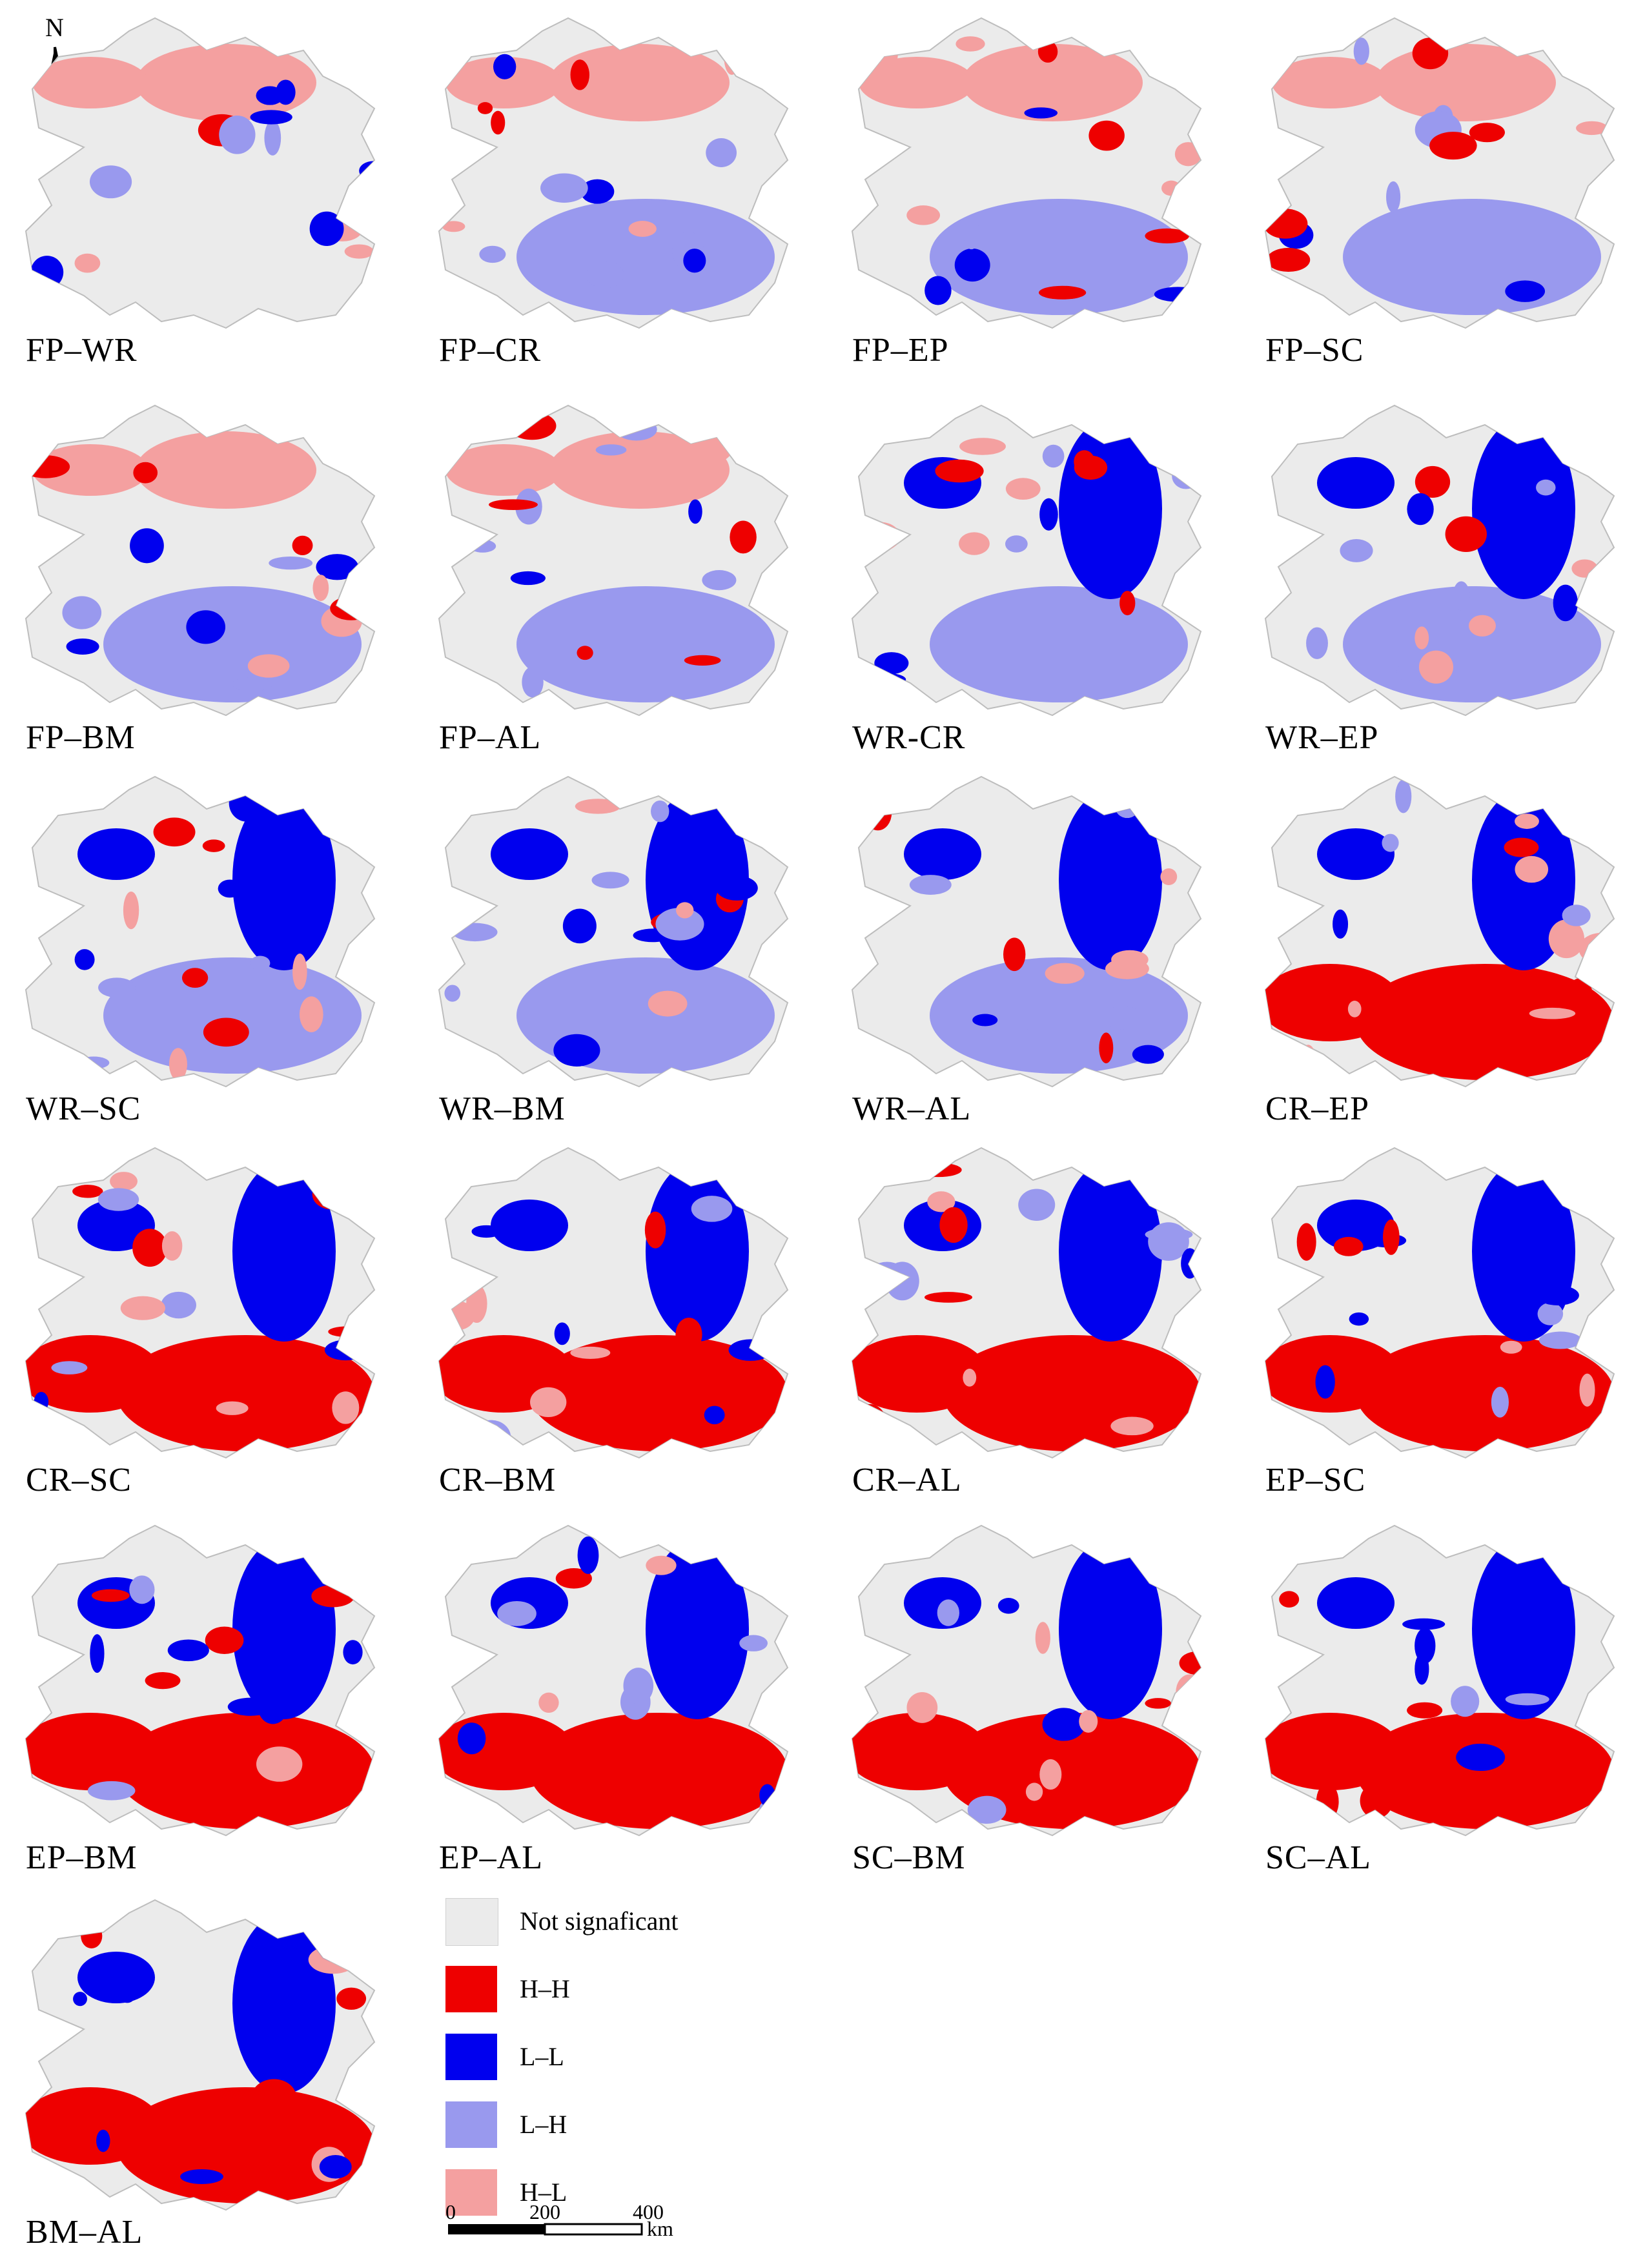 Image resolution: width=1645 pixels, height=2268 pixels. What do you see at coordinates (55, 27) in the screenshot?
I see `north-arrow-label: N` at bounding box center [55, 27].